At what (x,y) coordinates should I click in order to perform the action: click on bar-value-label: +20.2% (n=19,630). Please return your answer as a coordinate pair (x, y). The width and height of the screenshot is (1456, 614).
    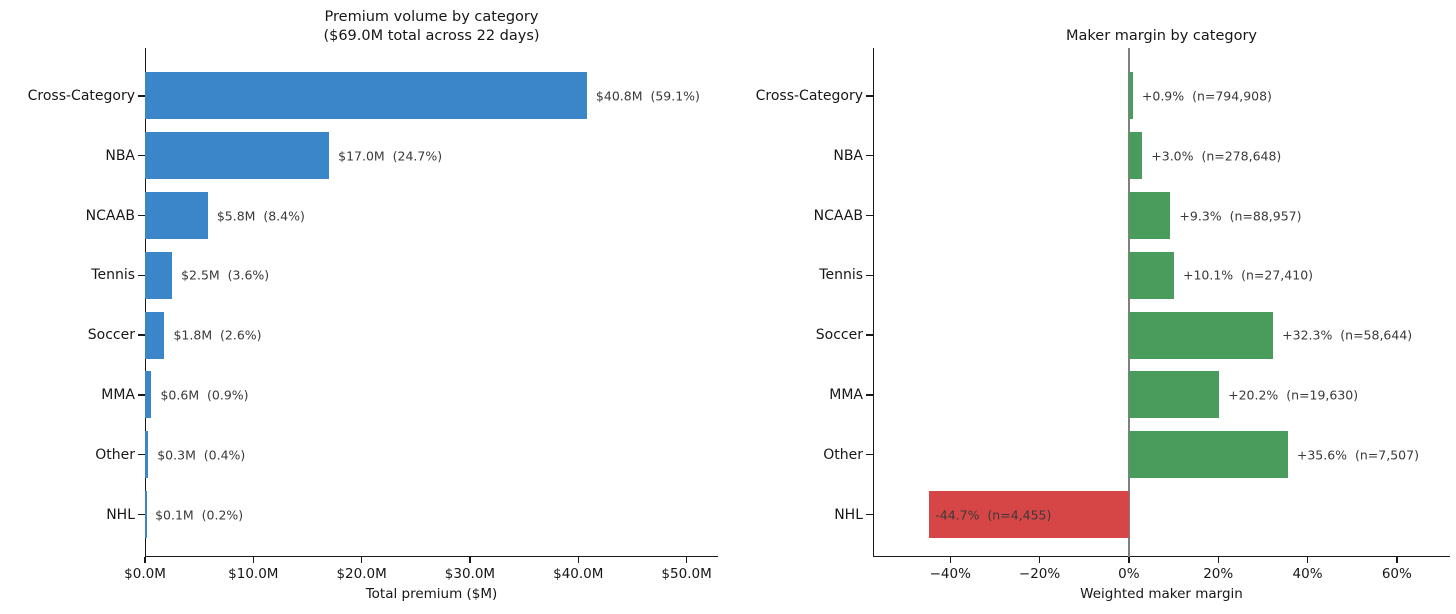
    Looking at the image, I should click on (1293, 395).